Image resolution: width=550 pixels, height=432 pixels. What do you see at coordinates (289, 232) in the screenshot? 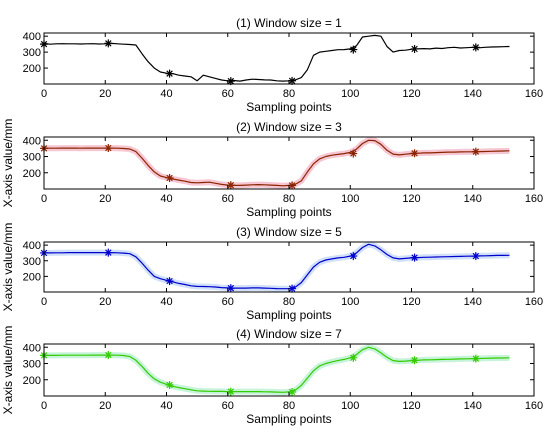
I see `subplot-title: (3) Window size = 5` at bounding box center [289, 232].